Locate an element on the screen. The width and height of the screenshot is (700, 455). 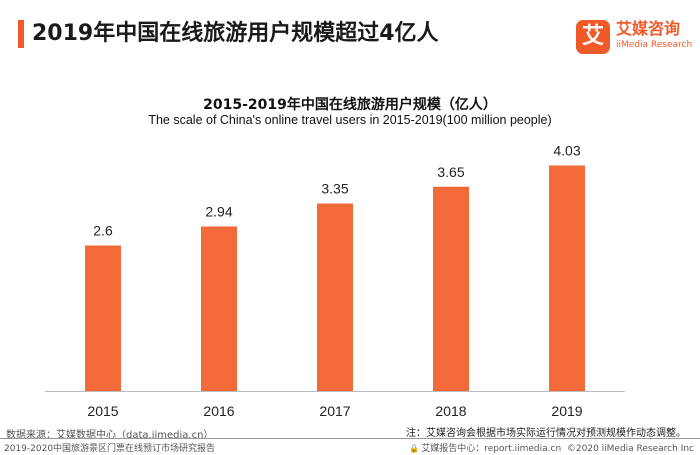
footer-divider is located at coordinates (350, 438).